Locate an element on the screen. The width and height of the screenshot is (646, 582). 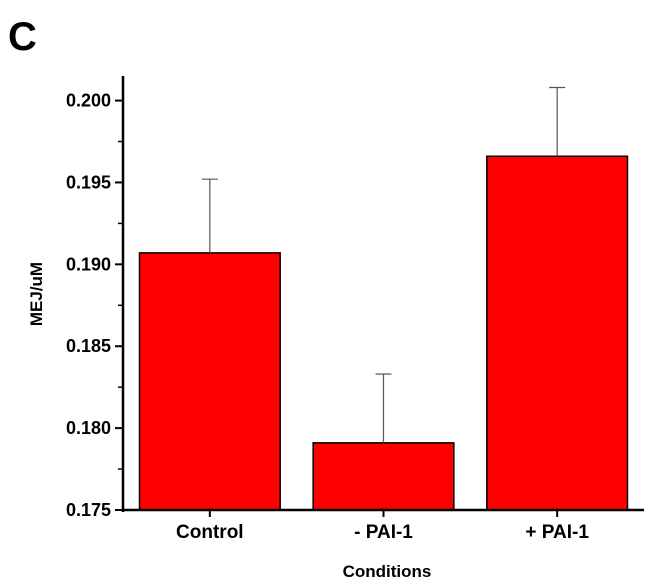
y-tick-label-2: 0.185 is located at coordinates (88, 346).